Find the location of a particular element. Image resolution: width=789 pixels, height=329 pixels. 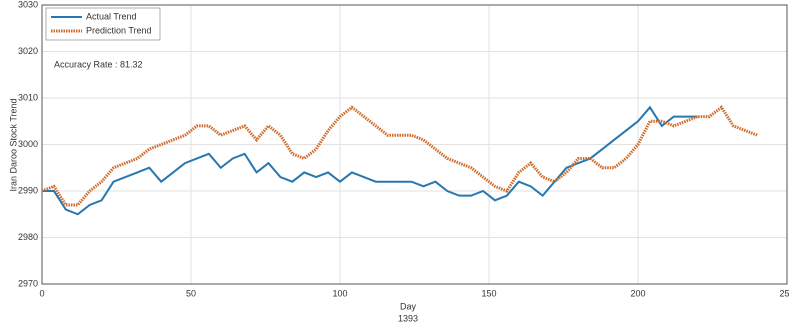

y-tick-label: 3020 is located at coordinates (28, 51).